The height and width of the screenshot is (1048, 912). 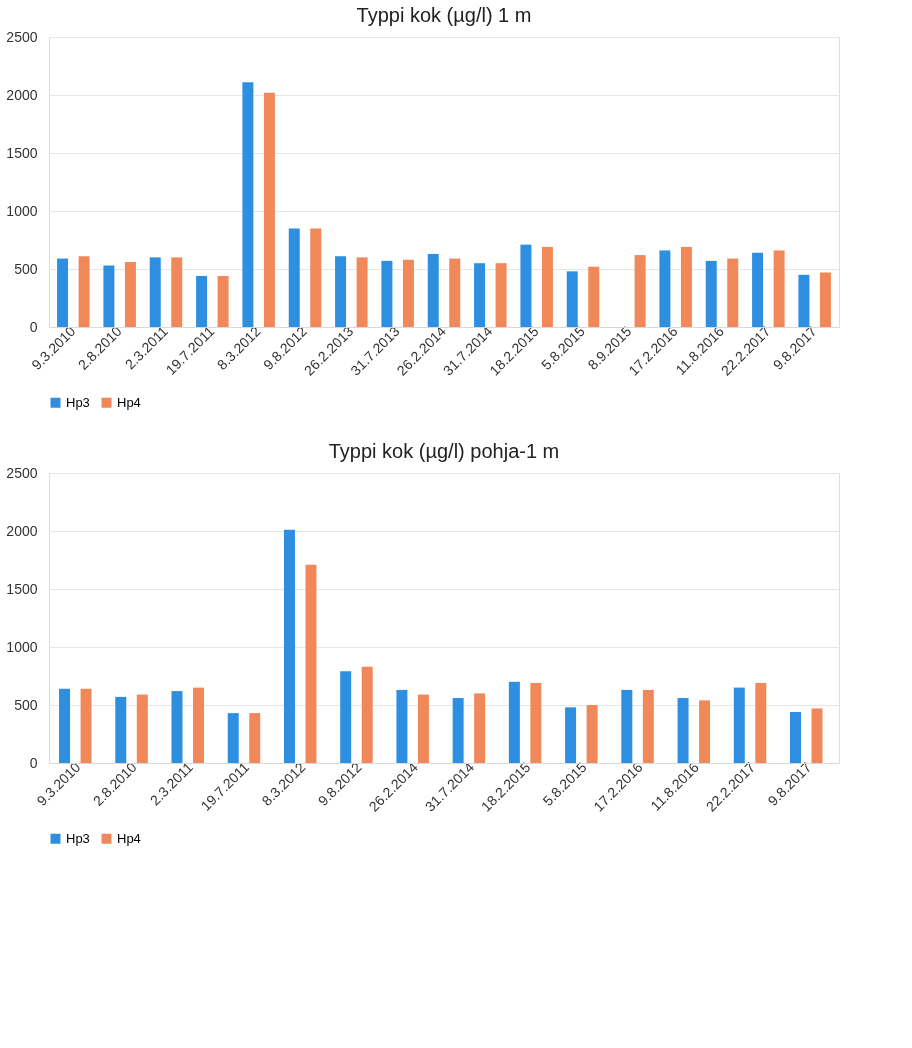 What do you see at coordinates (444, 15) in the screenshot?
I see `chart-title: Typpi kok (µg/l) 1 m` at bounding box center [444, 15].